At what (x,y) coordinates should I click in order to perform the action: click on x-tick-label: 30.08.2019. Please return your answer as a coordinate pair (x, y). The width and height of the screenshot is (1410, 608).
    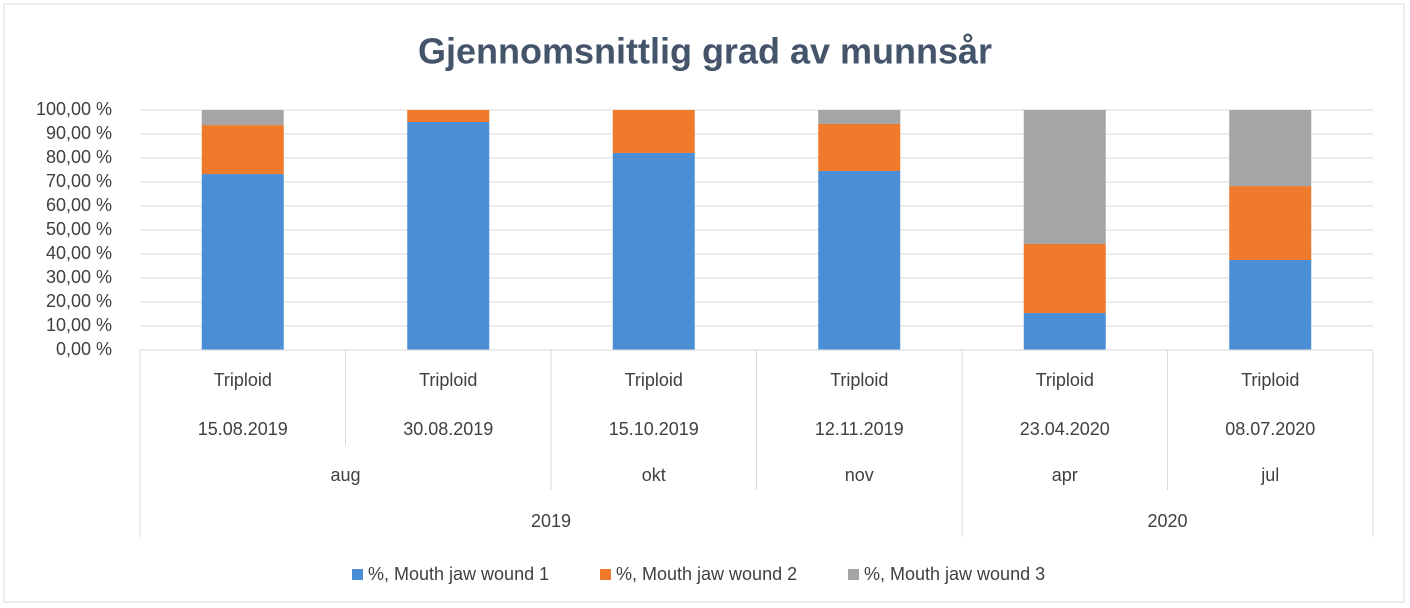
    Looking at the image, I should click on (448, 429).